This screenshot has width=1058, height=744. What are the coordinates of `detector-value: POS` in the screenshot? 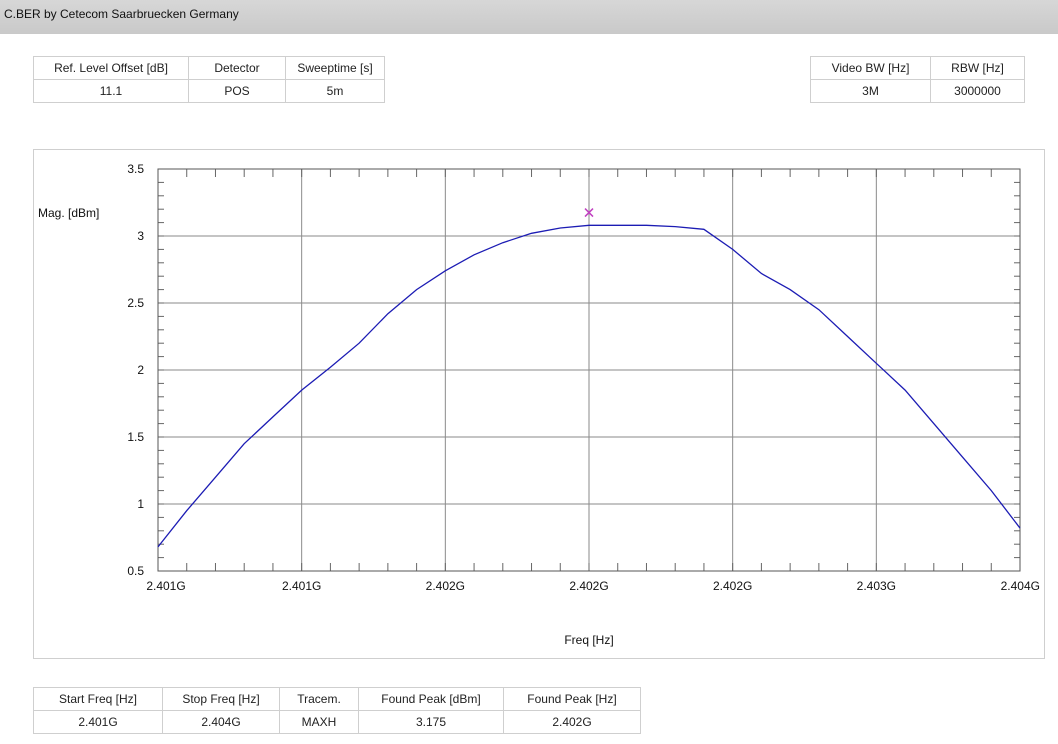 It's located at (237, 91).